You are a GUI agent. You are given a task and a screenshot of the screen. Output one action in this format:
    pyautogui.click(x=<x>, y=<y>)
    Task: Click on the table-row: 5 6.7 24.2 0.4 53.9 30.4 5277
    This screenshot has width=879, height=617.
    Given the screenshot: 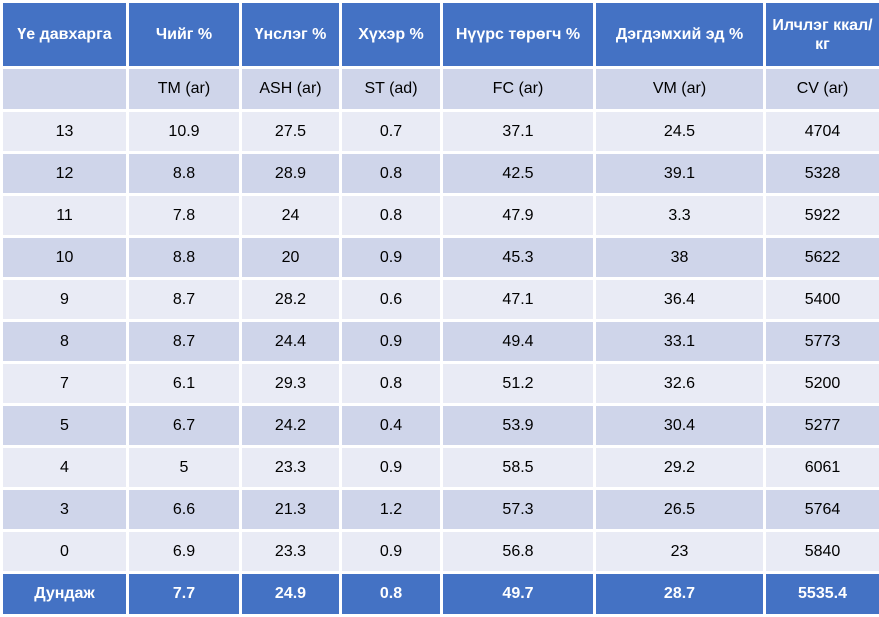 What is the action you would take?
    pyautogui.click(x=440, y=426)
    